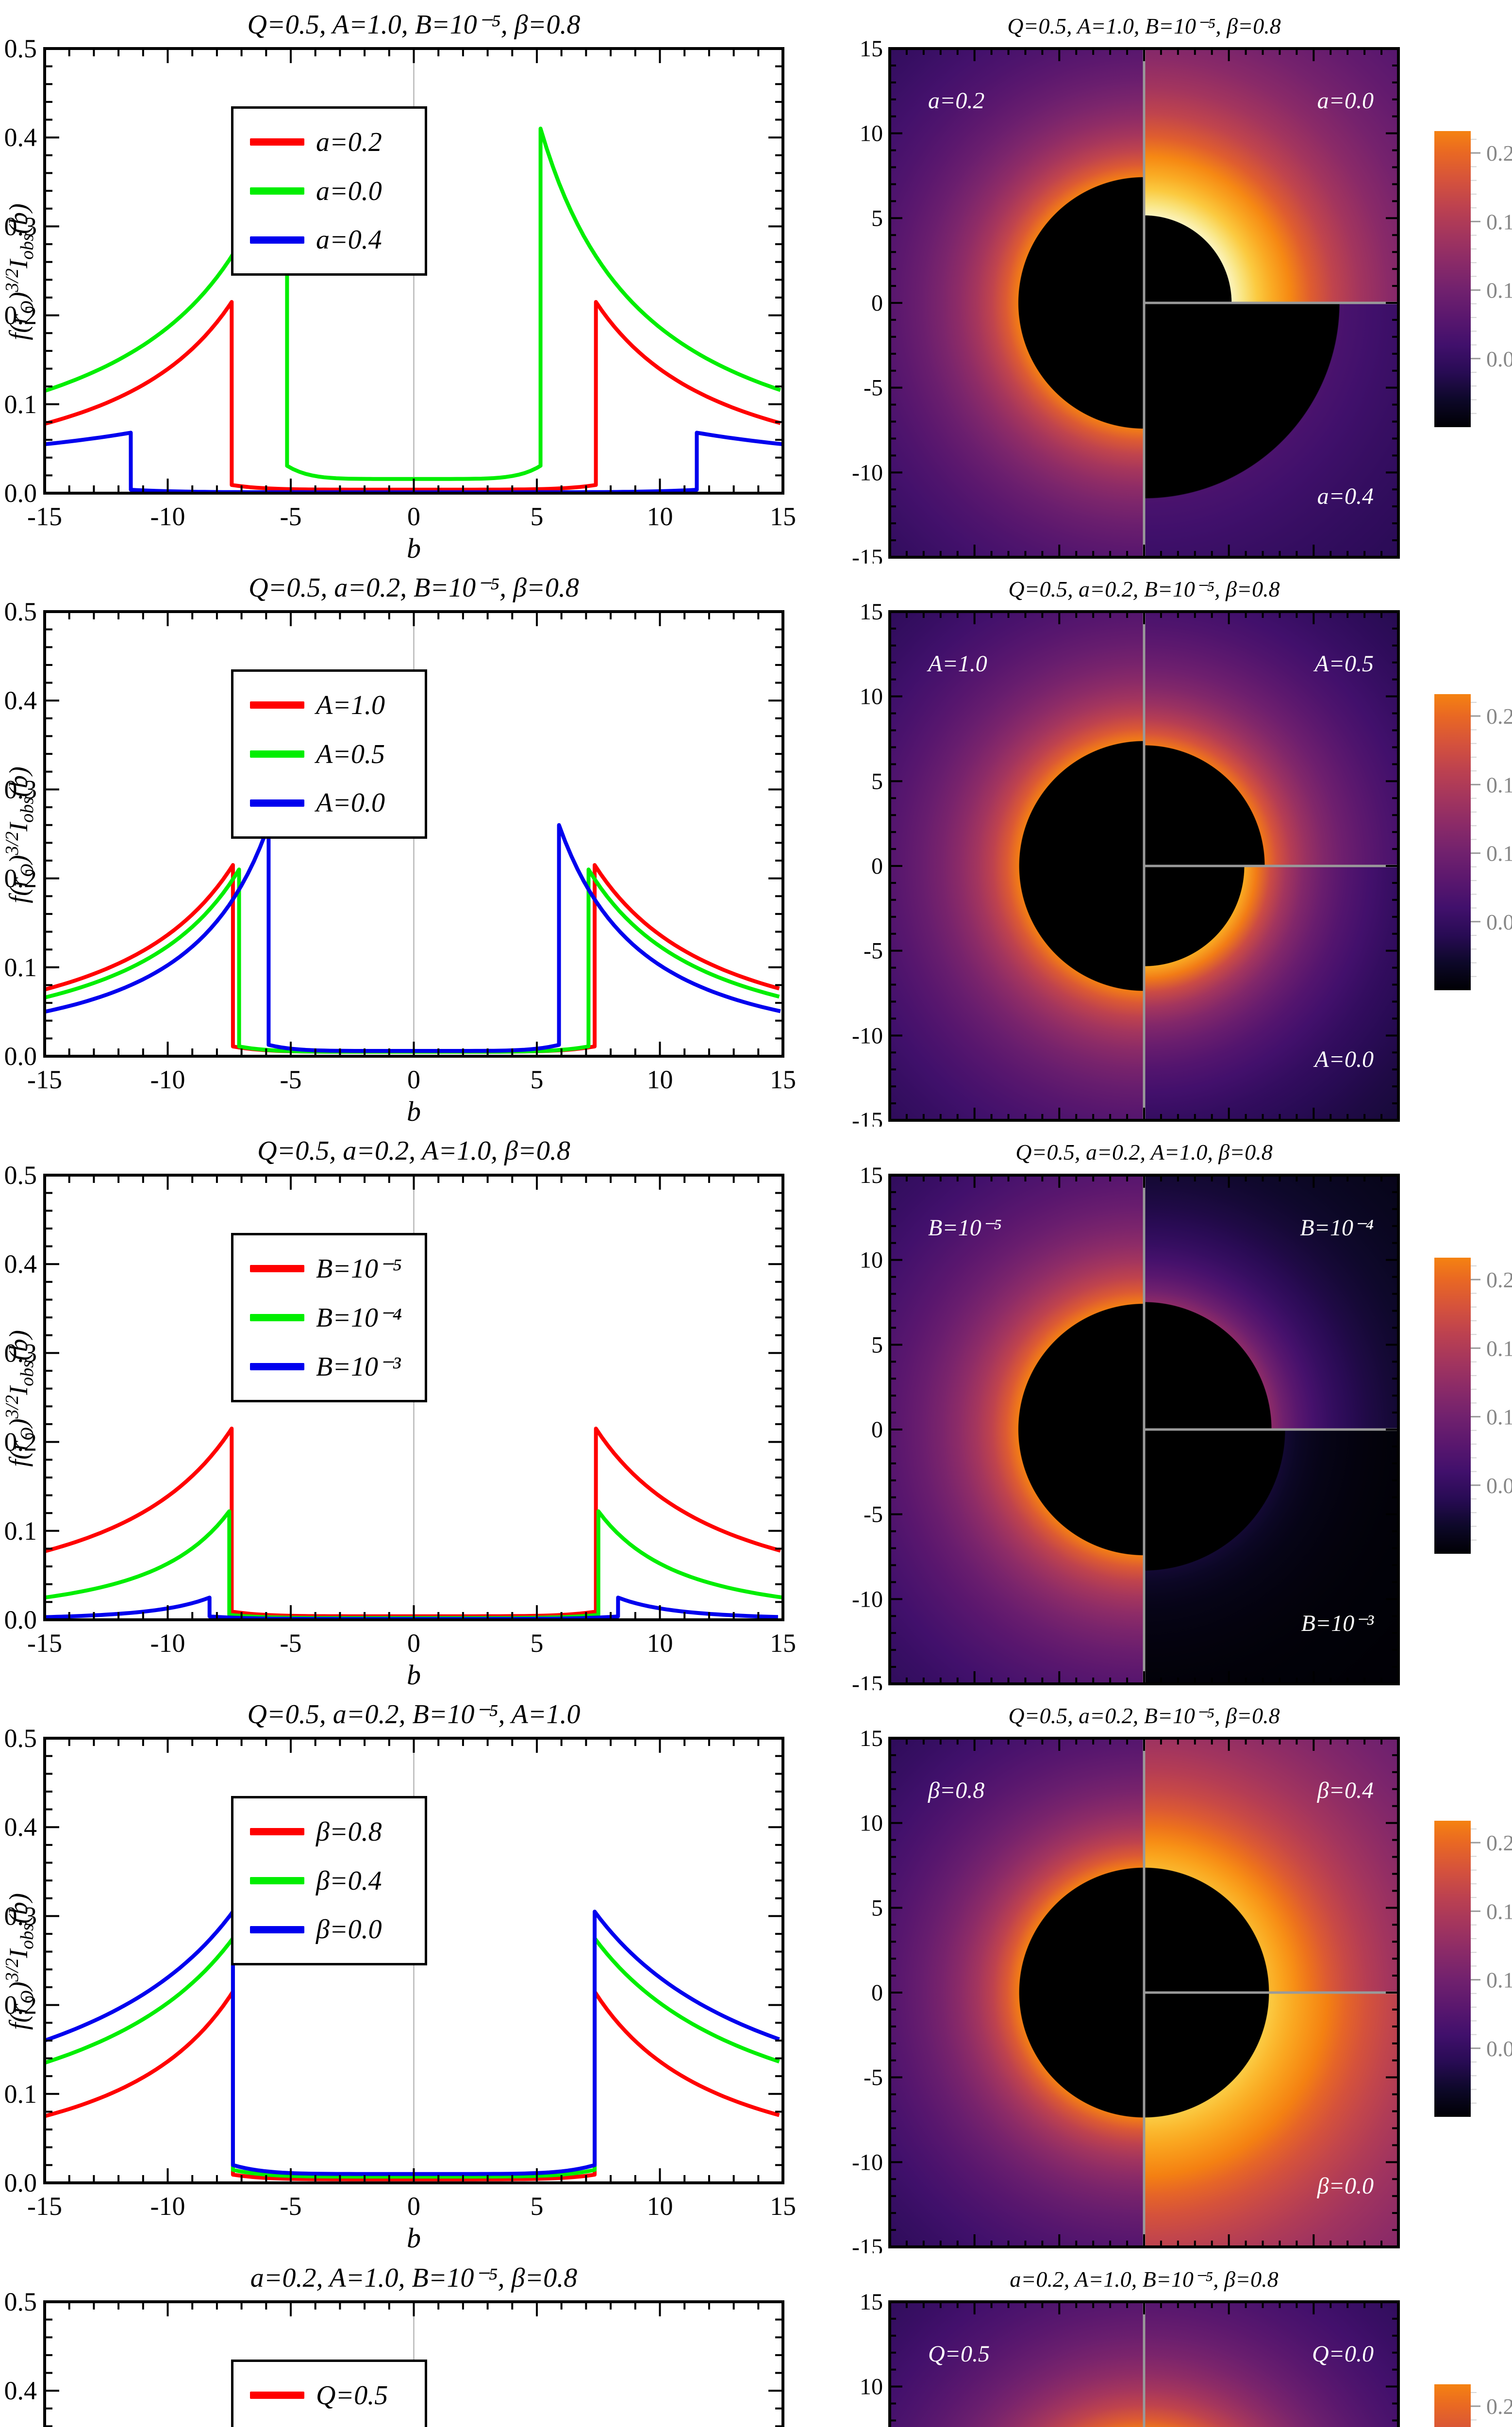 The height and width of the screenshot is (2427, 1512). Describe the element at coordinates (1343, 2354) in the screenshot. I see `density-label-top-right: Q=0.0` at that location.